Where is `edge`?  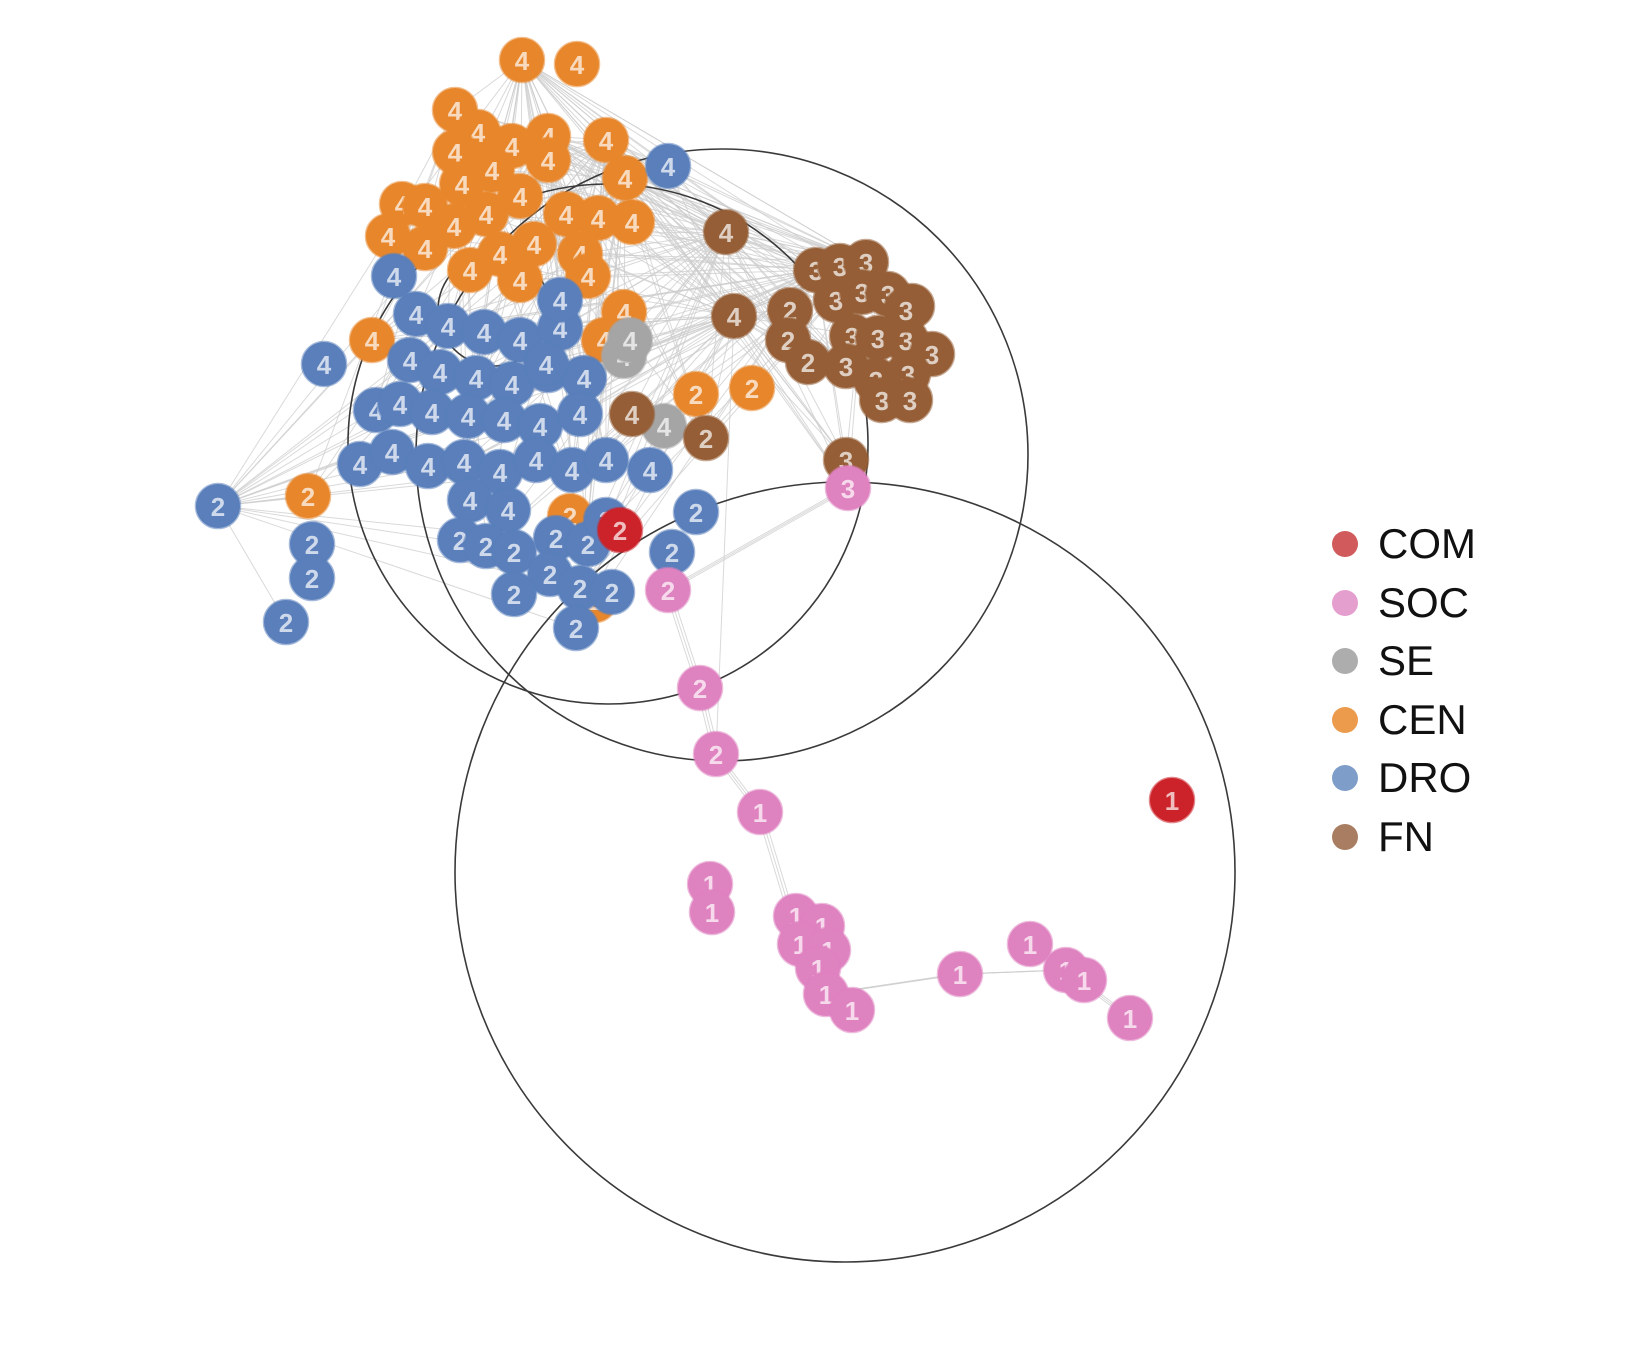 edge is located at coordinates (761, 539).